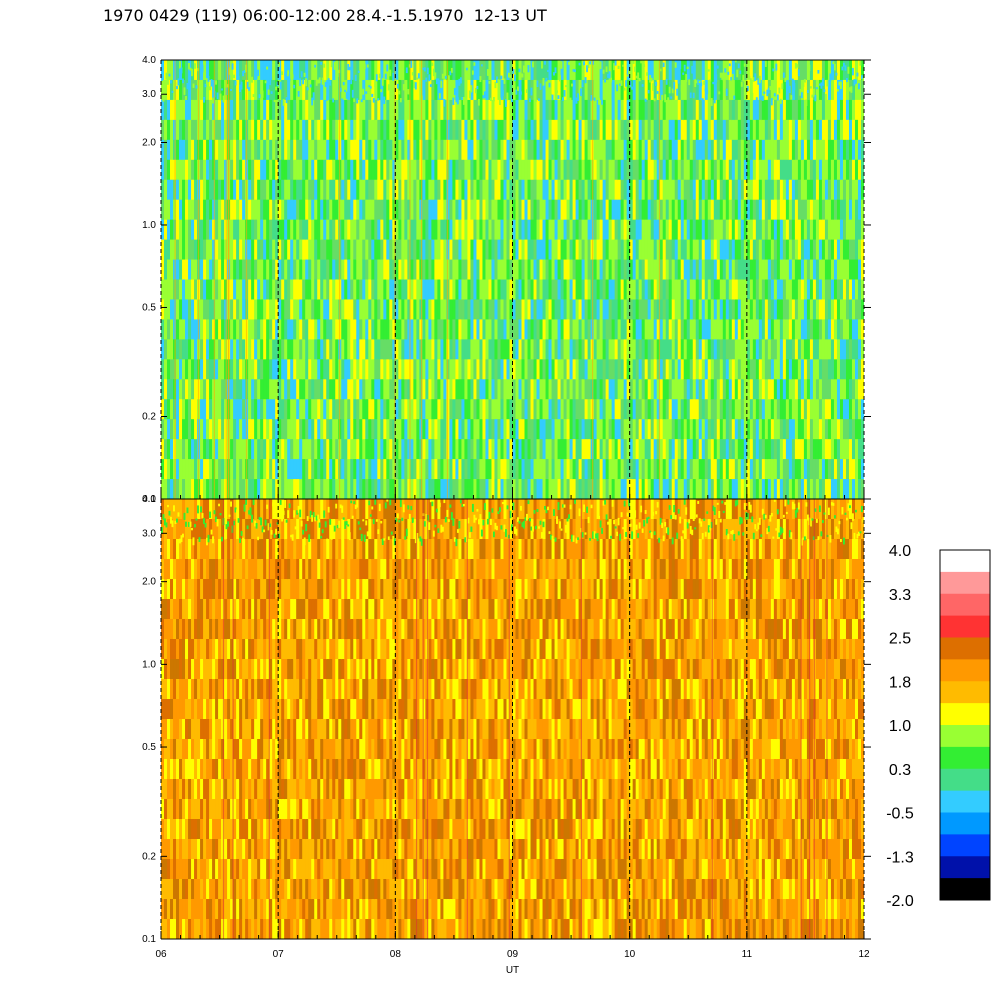 The width and height of the screenshot is (1000, 1000). I want to click on x-axis-label: UT, so click(512, 970).